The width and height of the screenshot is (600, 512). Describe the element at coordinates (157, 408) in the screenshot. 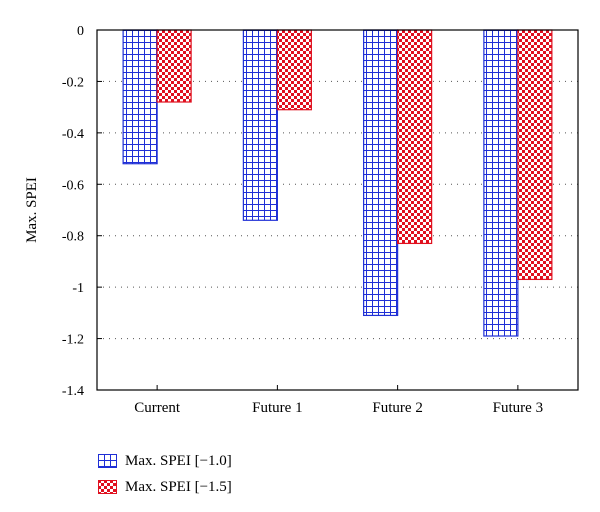

I see `x-tick-label: Current` at that location.